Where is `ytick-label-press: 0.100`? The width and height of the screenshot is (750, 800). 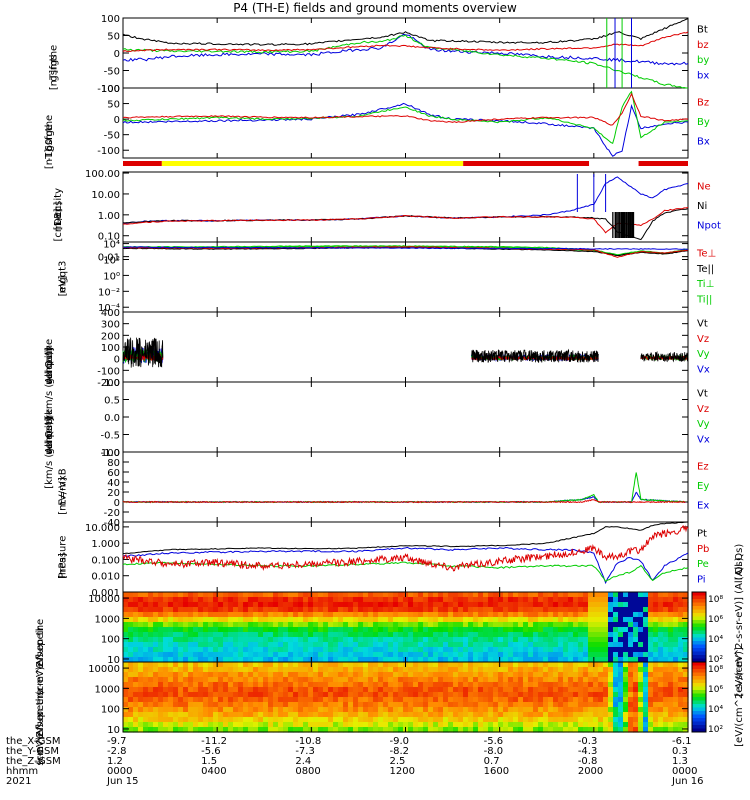 ytick-label-press: 0.100 is located at coordinates (105, 560).